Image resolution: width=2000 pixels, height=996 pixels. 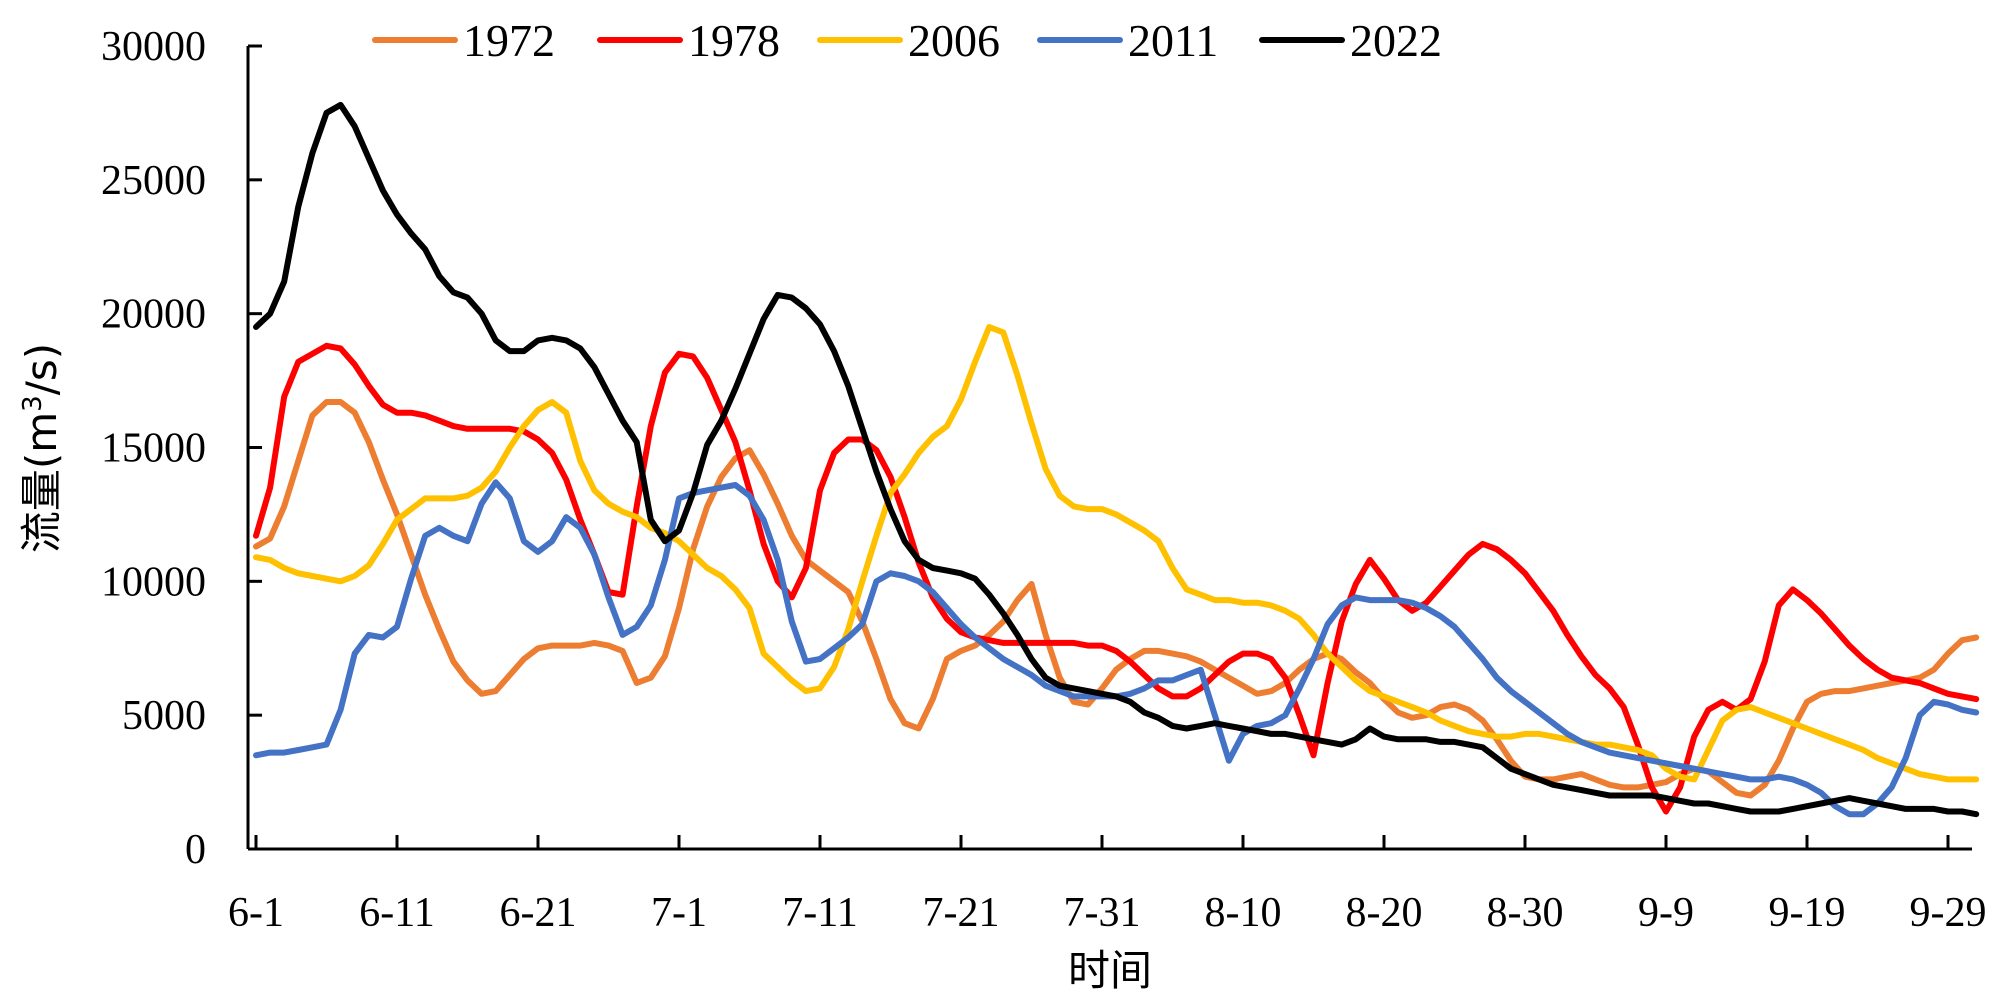 I want to click on y-axis-title-tail: /s), so click(x=41, y=369).